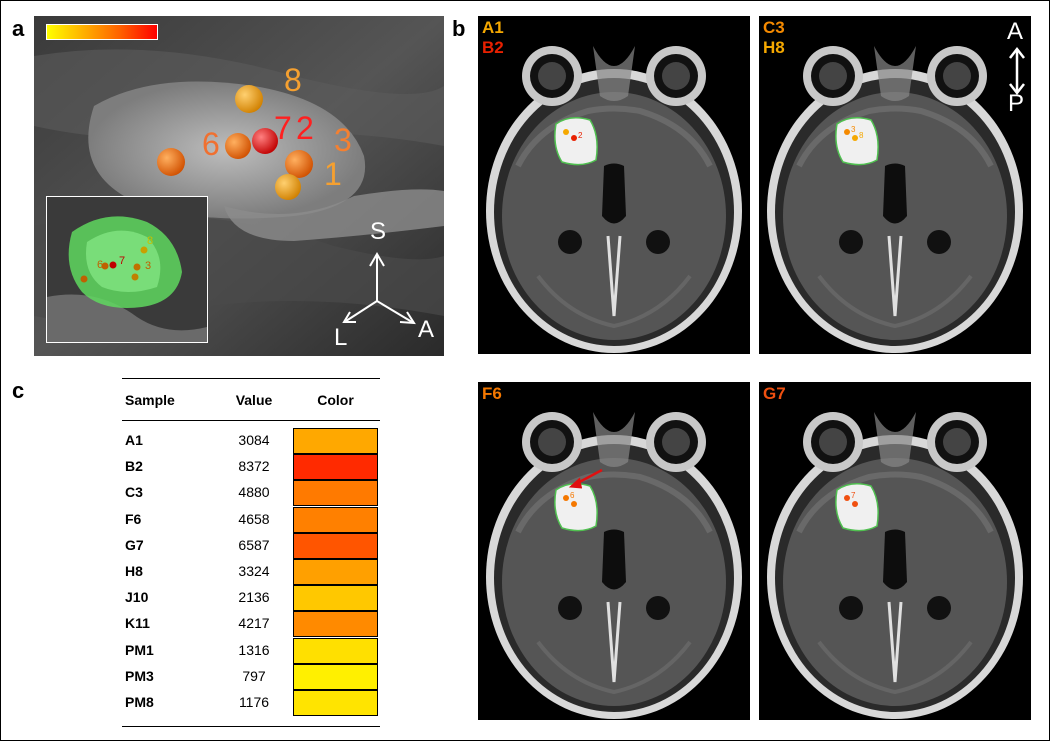  What do you see at coordinates (293, 80) in the screenshot?
I see `sample-label-8: 8` at bounding box center [293, 80].